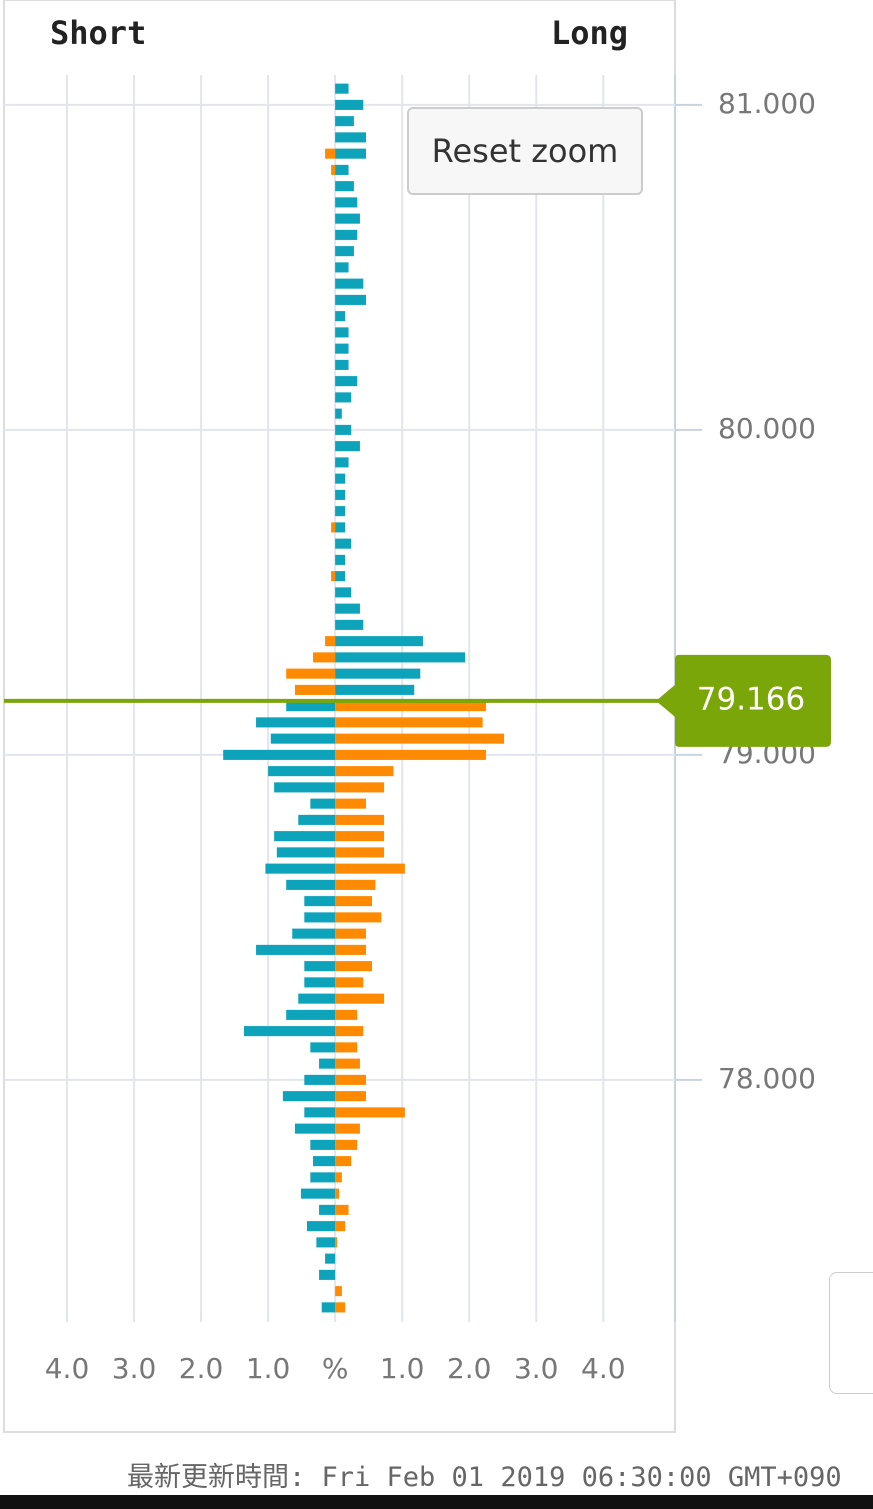 The image size is (873, 1509). I want to click on long-header: Long, so click(589, 33).